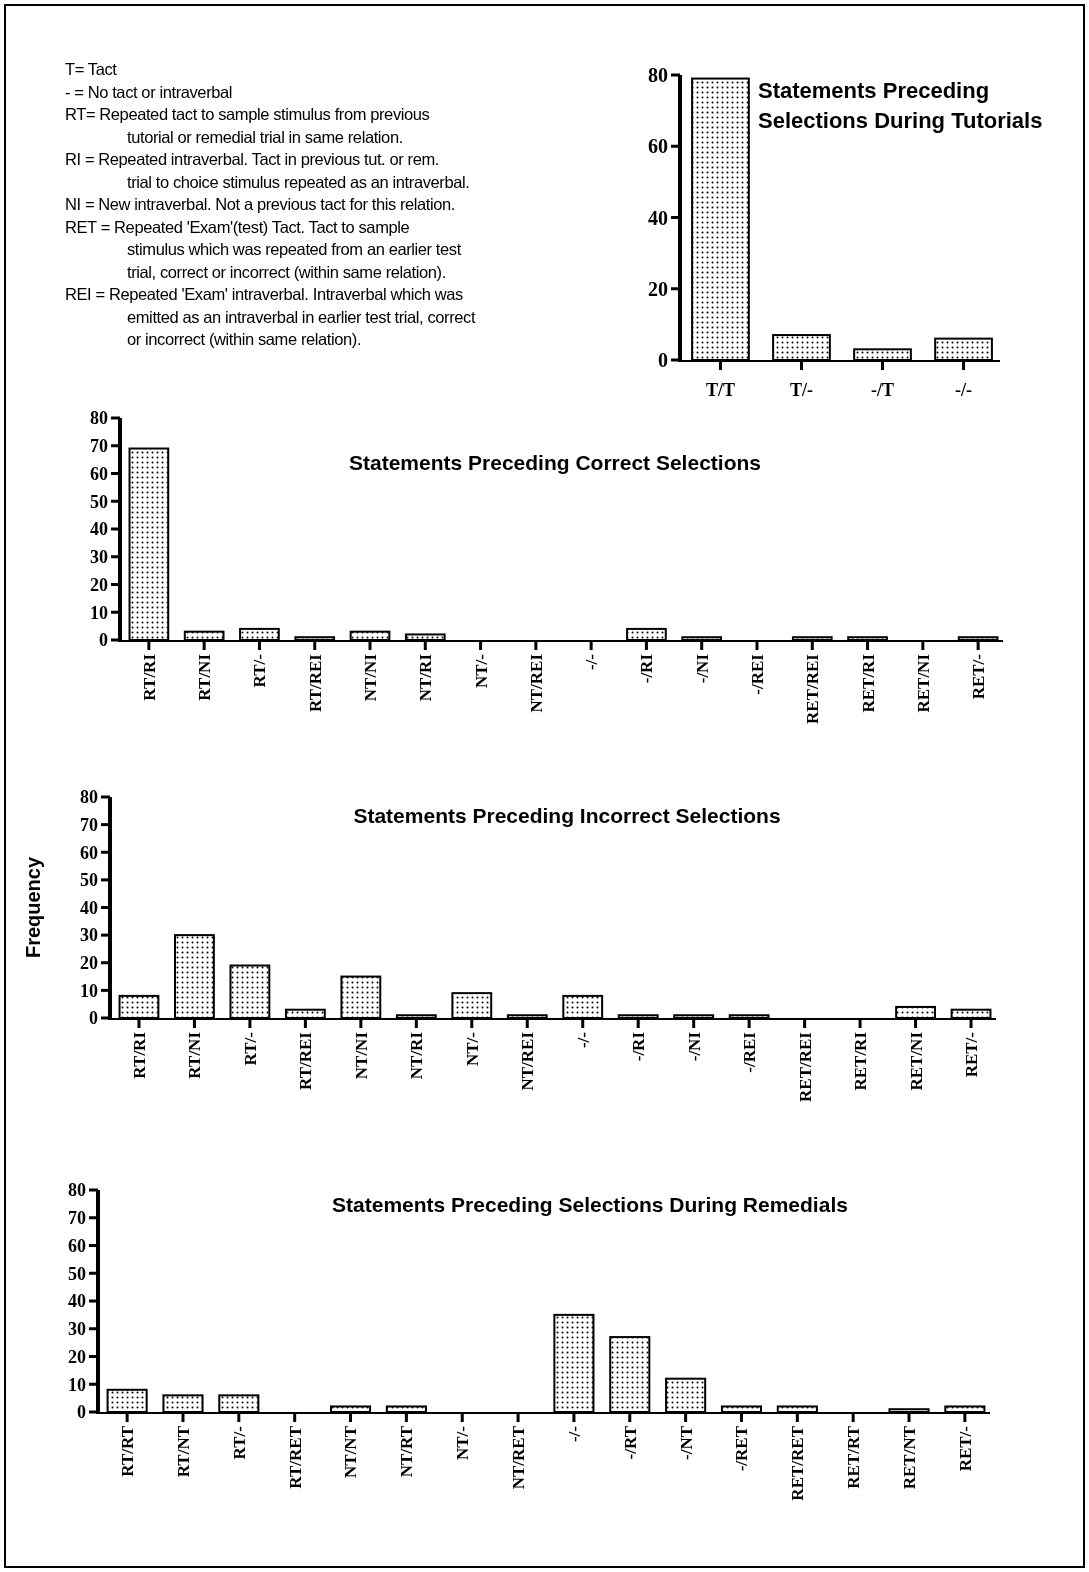 The image size is (1089, 1572). What do you see at coordinates (351, 1451) in the screenshot?
I see `x-tick-label: NT/NT` at bounding box center [351, 1451].